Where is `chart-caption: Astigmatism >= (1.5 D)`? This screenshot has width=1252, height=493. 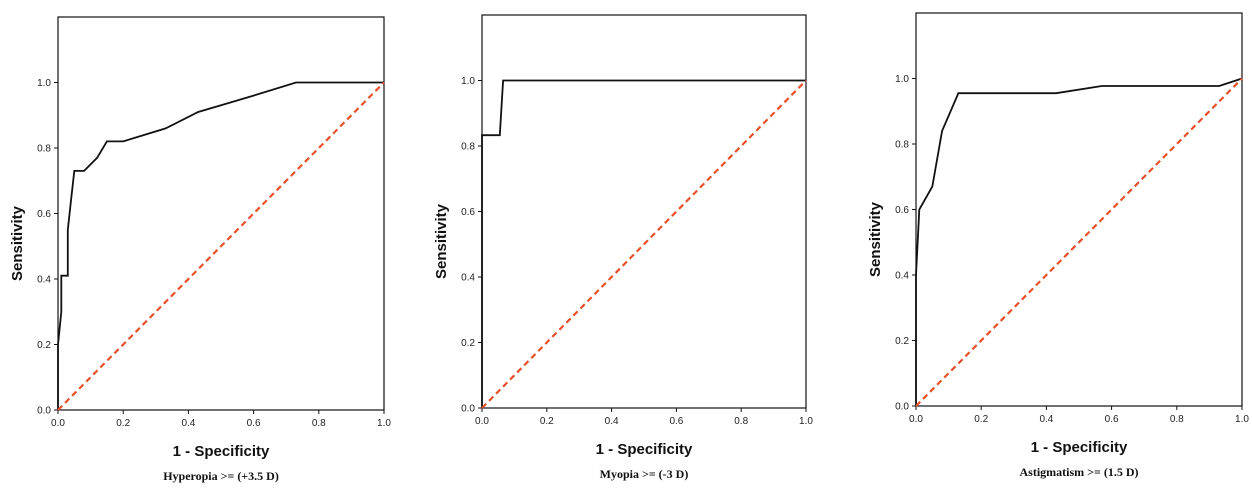 chart-caption: Astigmatism >= (1.5 D) is located at coordinates (1079, 472).